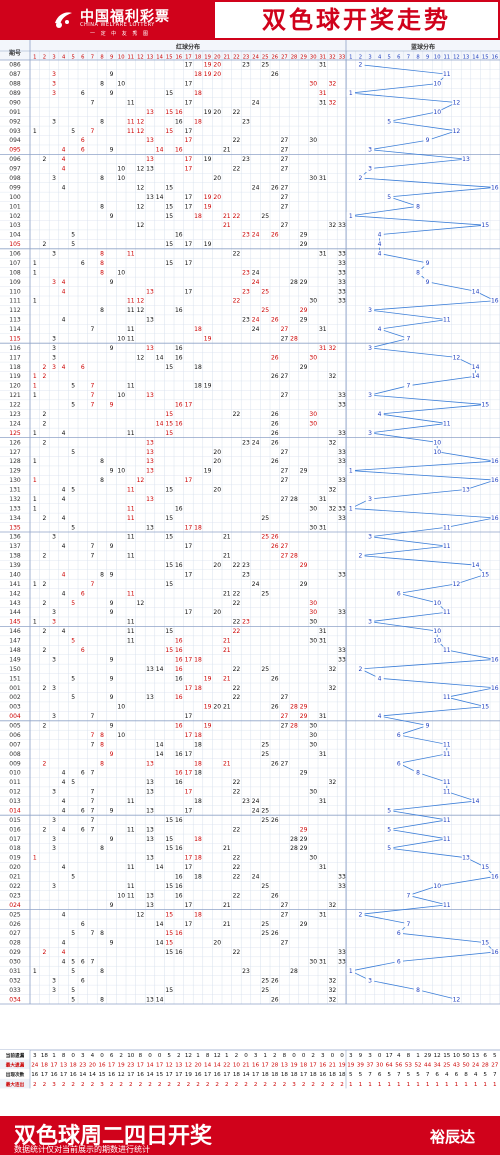 The height and width of the screenshot is (1155, 500). Describe the element at coordinates (246, 442) in the screenshot. I see `red-ball-mark: 23` at that location.